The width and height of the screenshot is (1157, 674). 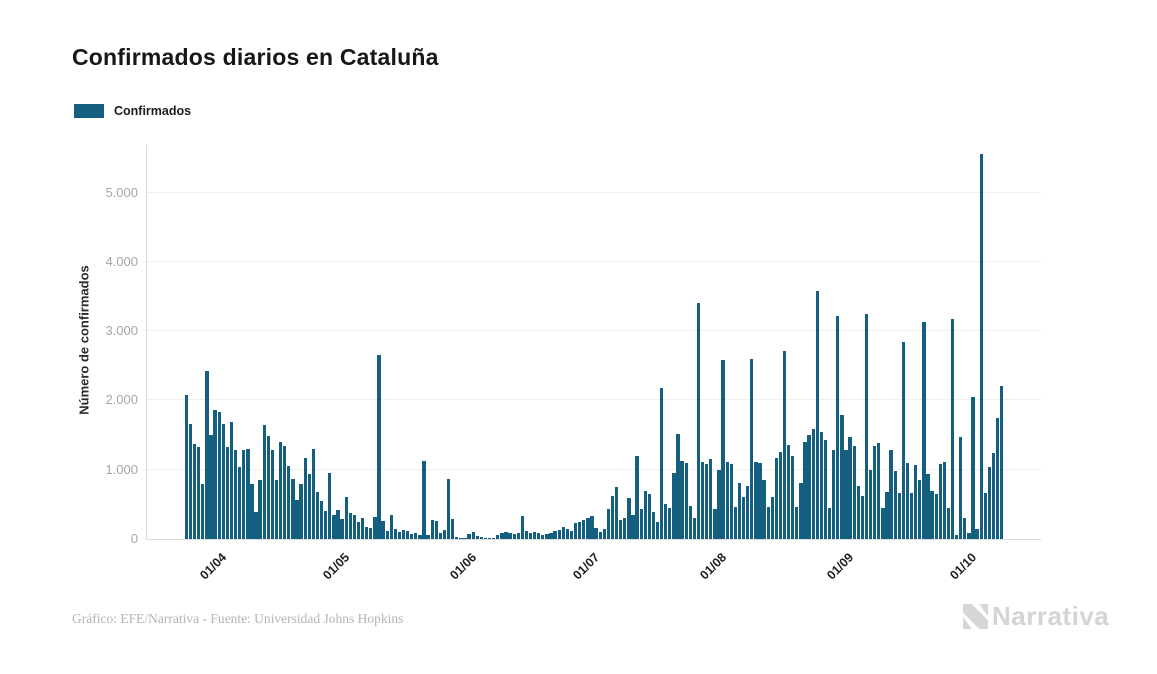 What do you see at coordinates (121, 469) in the screenshot?
I see `y-tick-label: 1.000` at bounding box center [121, 469].